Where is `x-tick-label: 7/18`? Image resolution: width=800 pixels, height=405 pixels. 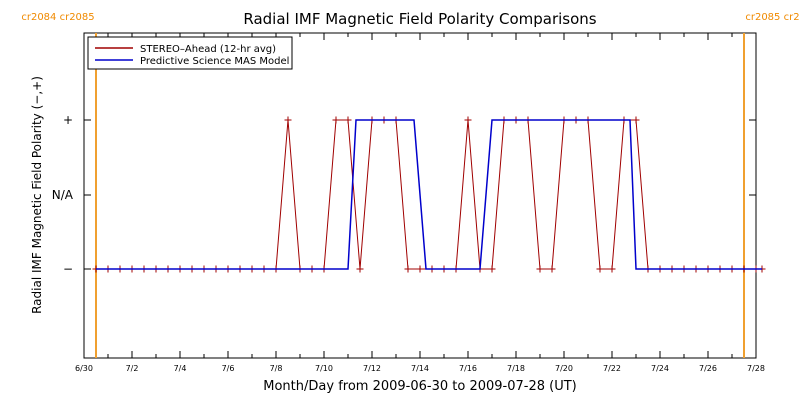
x-tick-label: 7/18 is located at coordinates (516, 368).